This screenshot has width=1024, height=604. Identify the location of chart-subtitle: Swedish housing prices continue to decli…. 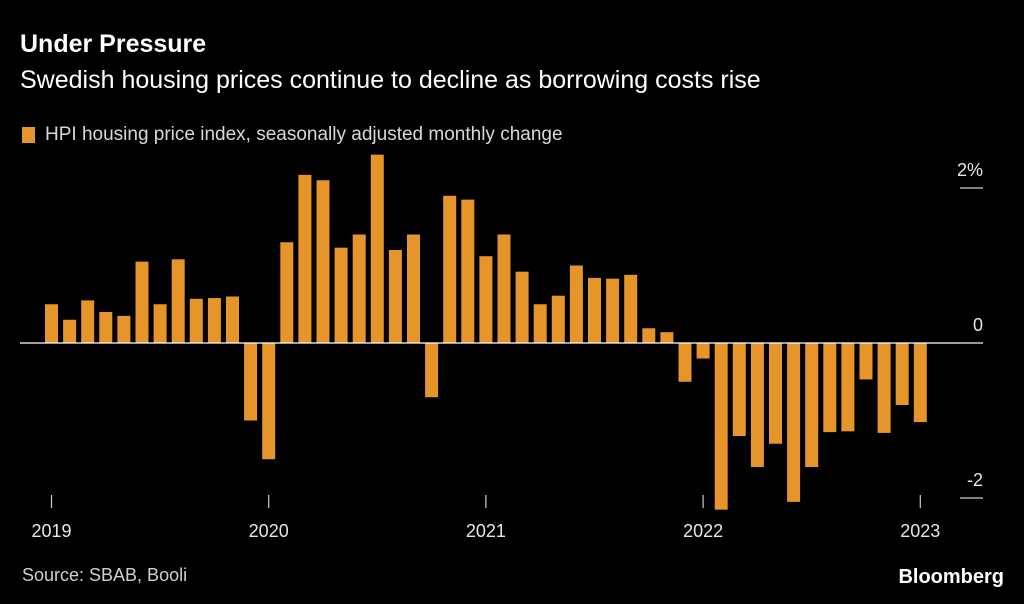
(390, 80).